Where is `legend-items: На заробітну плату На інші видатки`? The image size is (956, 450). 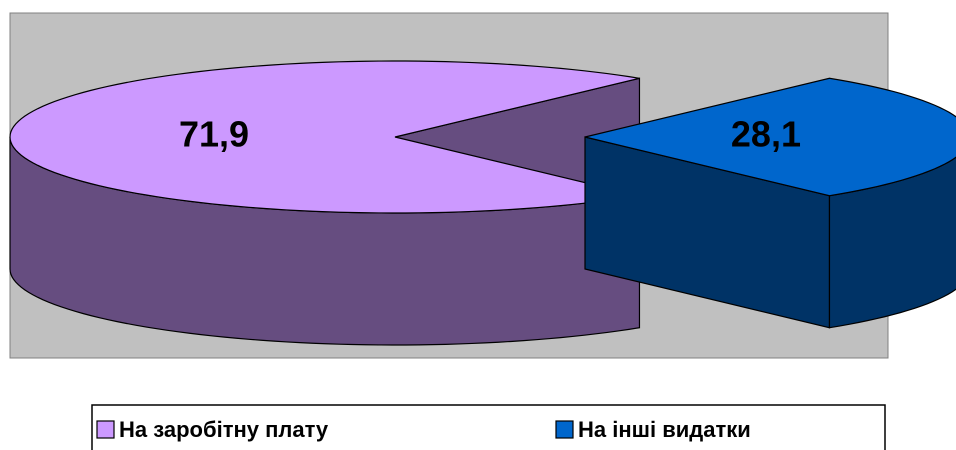 legend-items: На заробітну плату На інші видатки is located at coordinates (423, 429).